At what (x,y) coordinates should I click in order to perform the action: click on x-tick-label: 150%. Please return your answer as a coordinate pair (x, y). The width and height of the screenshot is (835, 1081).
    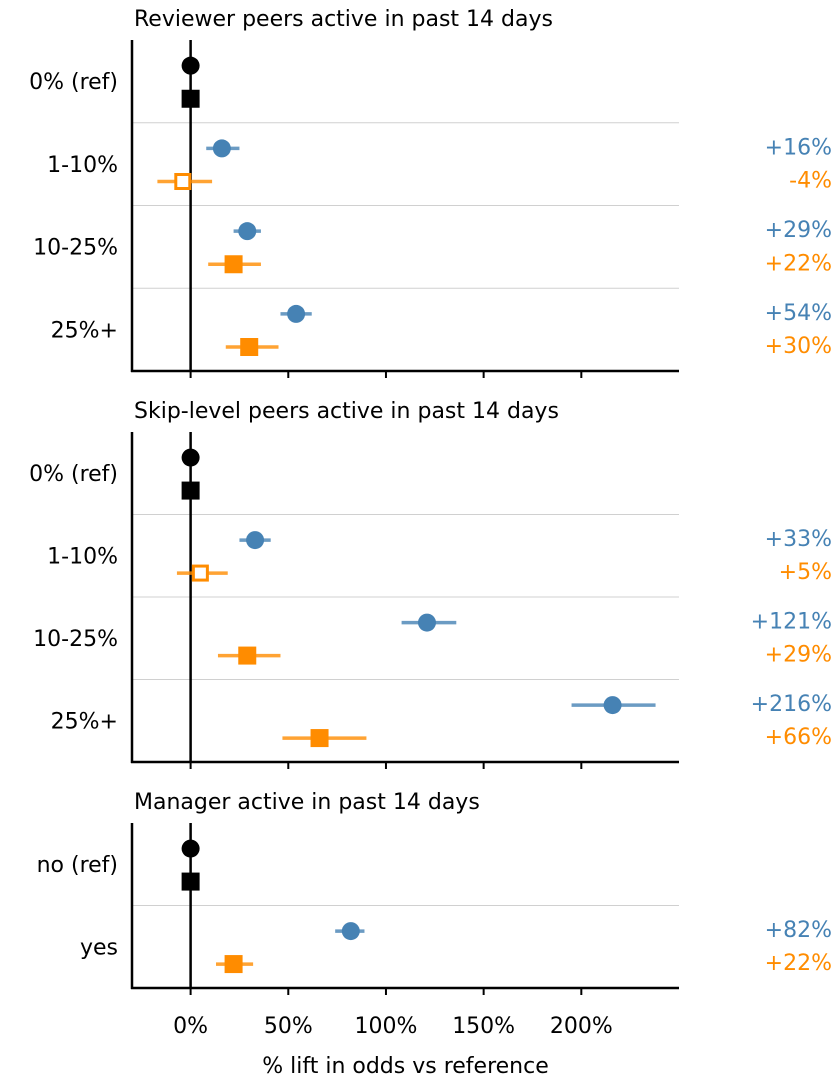
    Looking at the image, I should click on (483, 1026).